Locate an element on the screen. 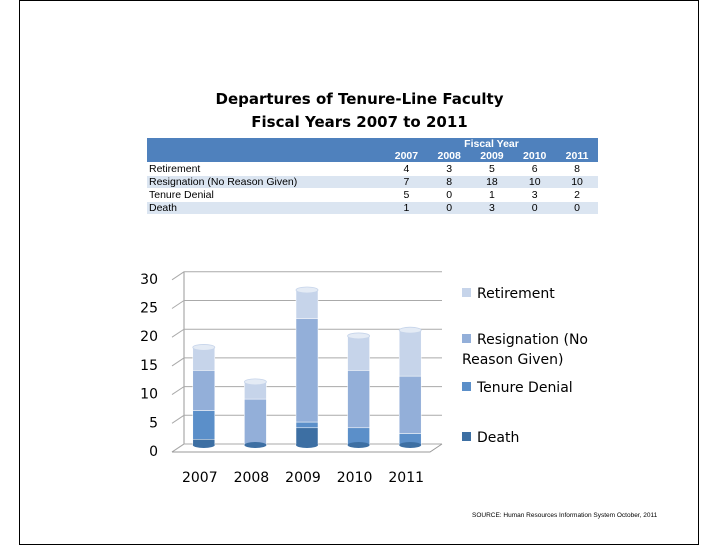  legend-label: Resignation (No Reason Given) is located at coordinates (525, 350).